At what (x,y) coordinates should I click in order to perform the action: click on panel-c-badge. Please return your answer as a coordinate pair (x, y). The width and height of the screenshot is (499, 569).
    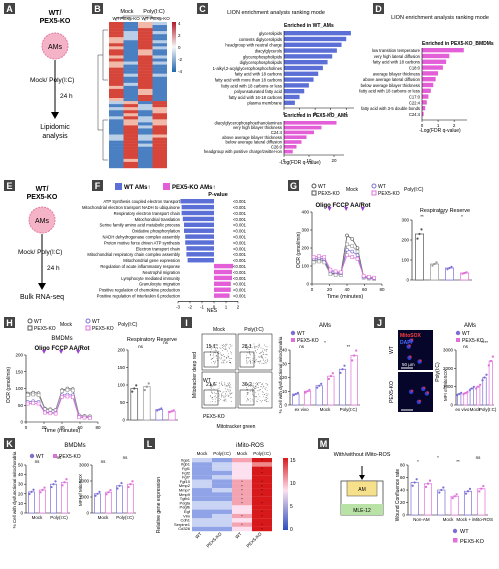
    Looking at the image, I should click on (202, 8).